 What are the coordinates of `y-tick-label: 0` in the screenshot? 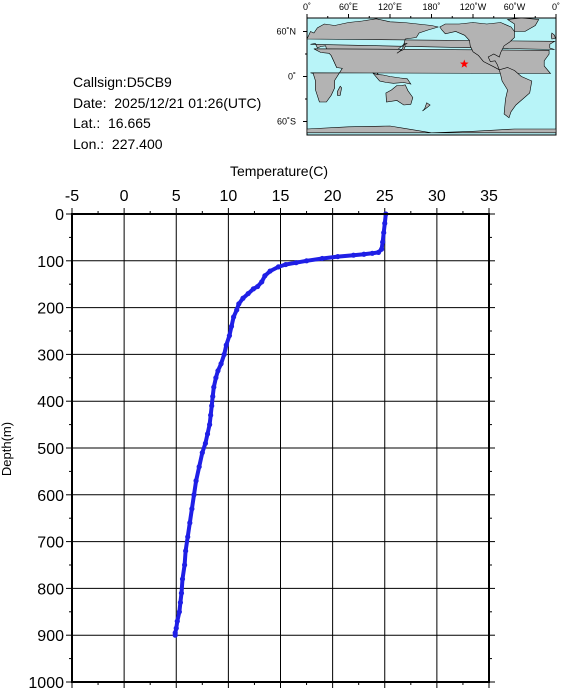 It's located at (59, 215).